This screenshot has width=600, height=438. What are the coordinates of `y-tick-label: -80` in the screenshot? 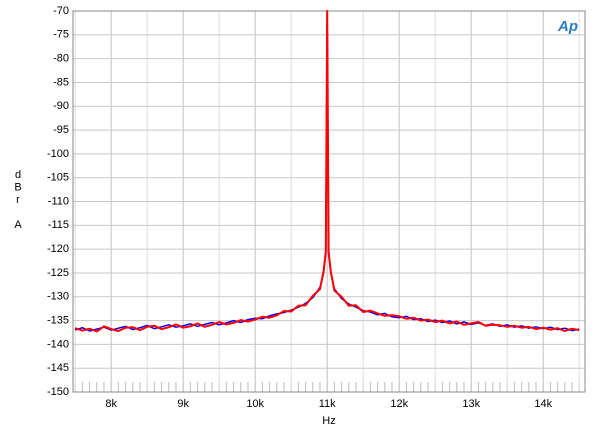 It's located at (61, 59).